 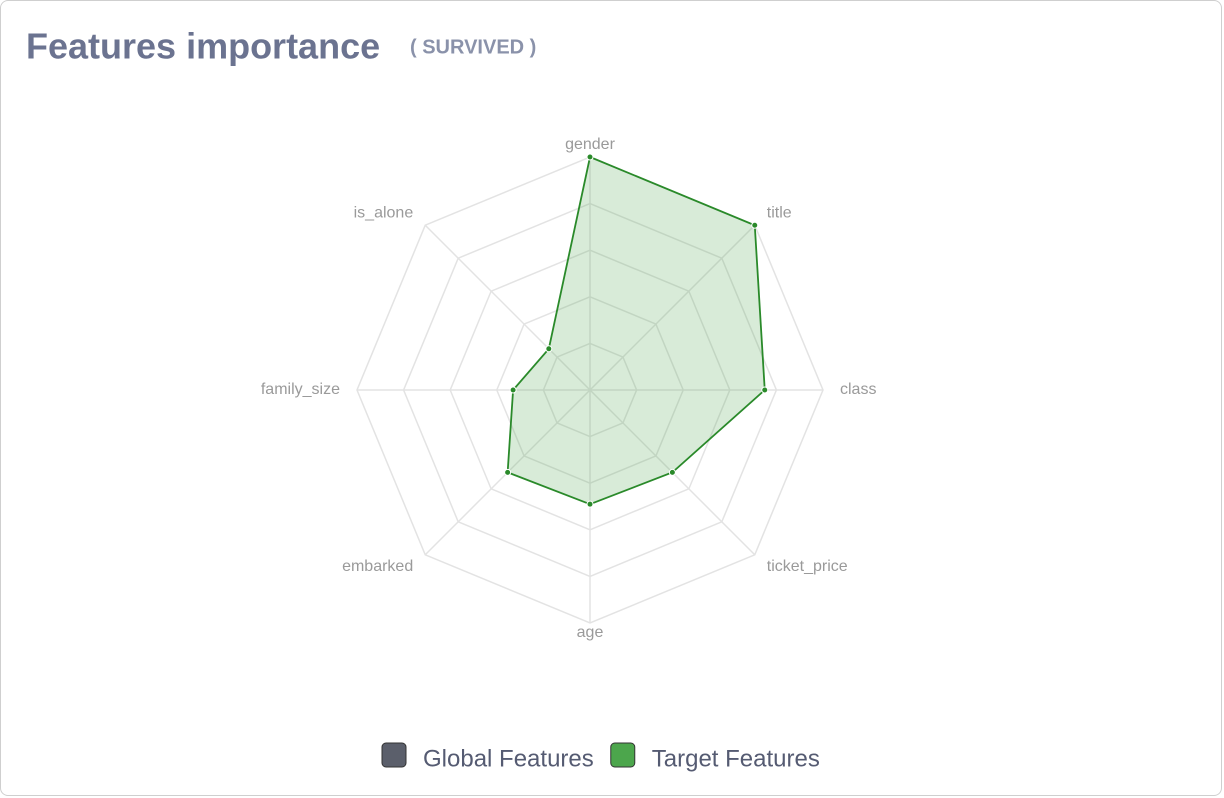 I want to click on axis-label: family_size, so click(x=300, y=389).